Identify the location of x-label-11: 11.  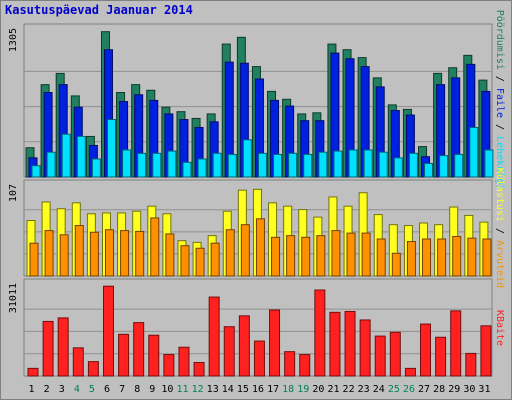
(182, 389).